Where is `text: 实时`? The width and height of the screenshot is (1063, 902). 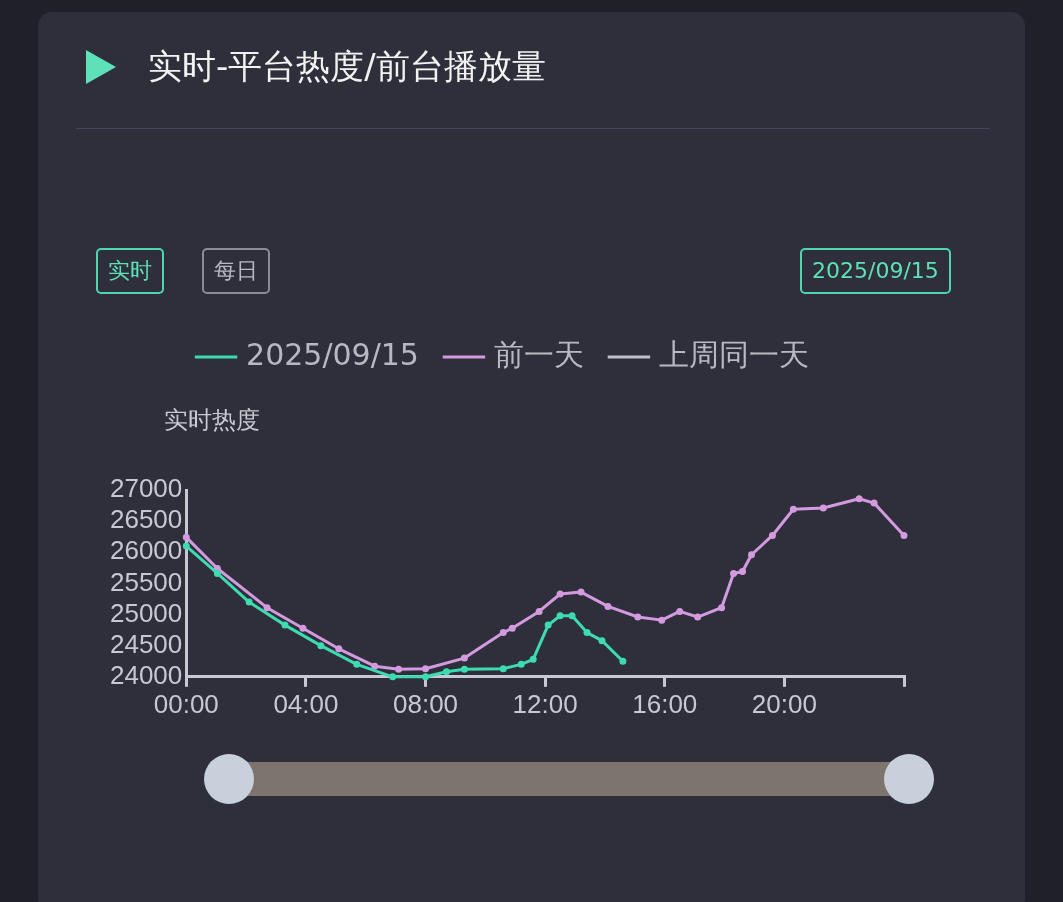 text: 实时 is located at coordinates (130, 271).